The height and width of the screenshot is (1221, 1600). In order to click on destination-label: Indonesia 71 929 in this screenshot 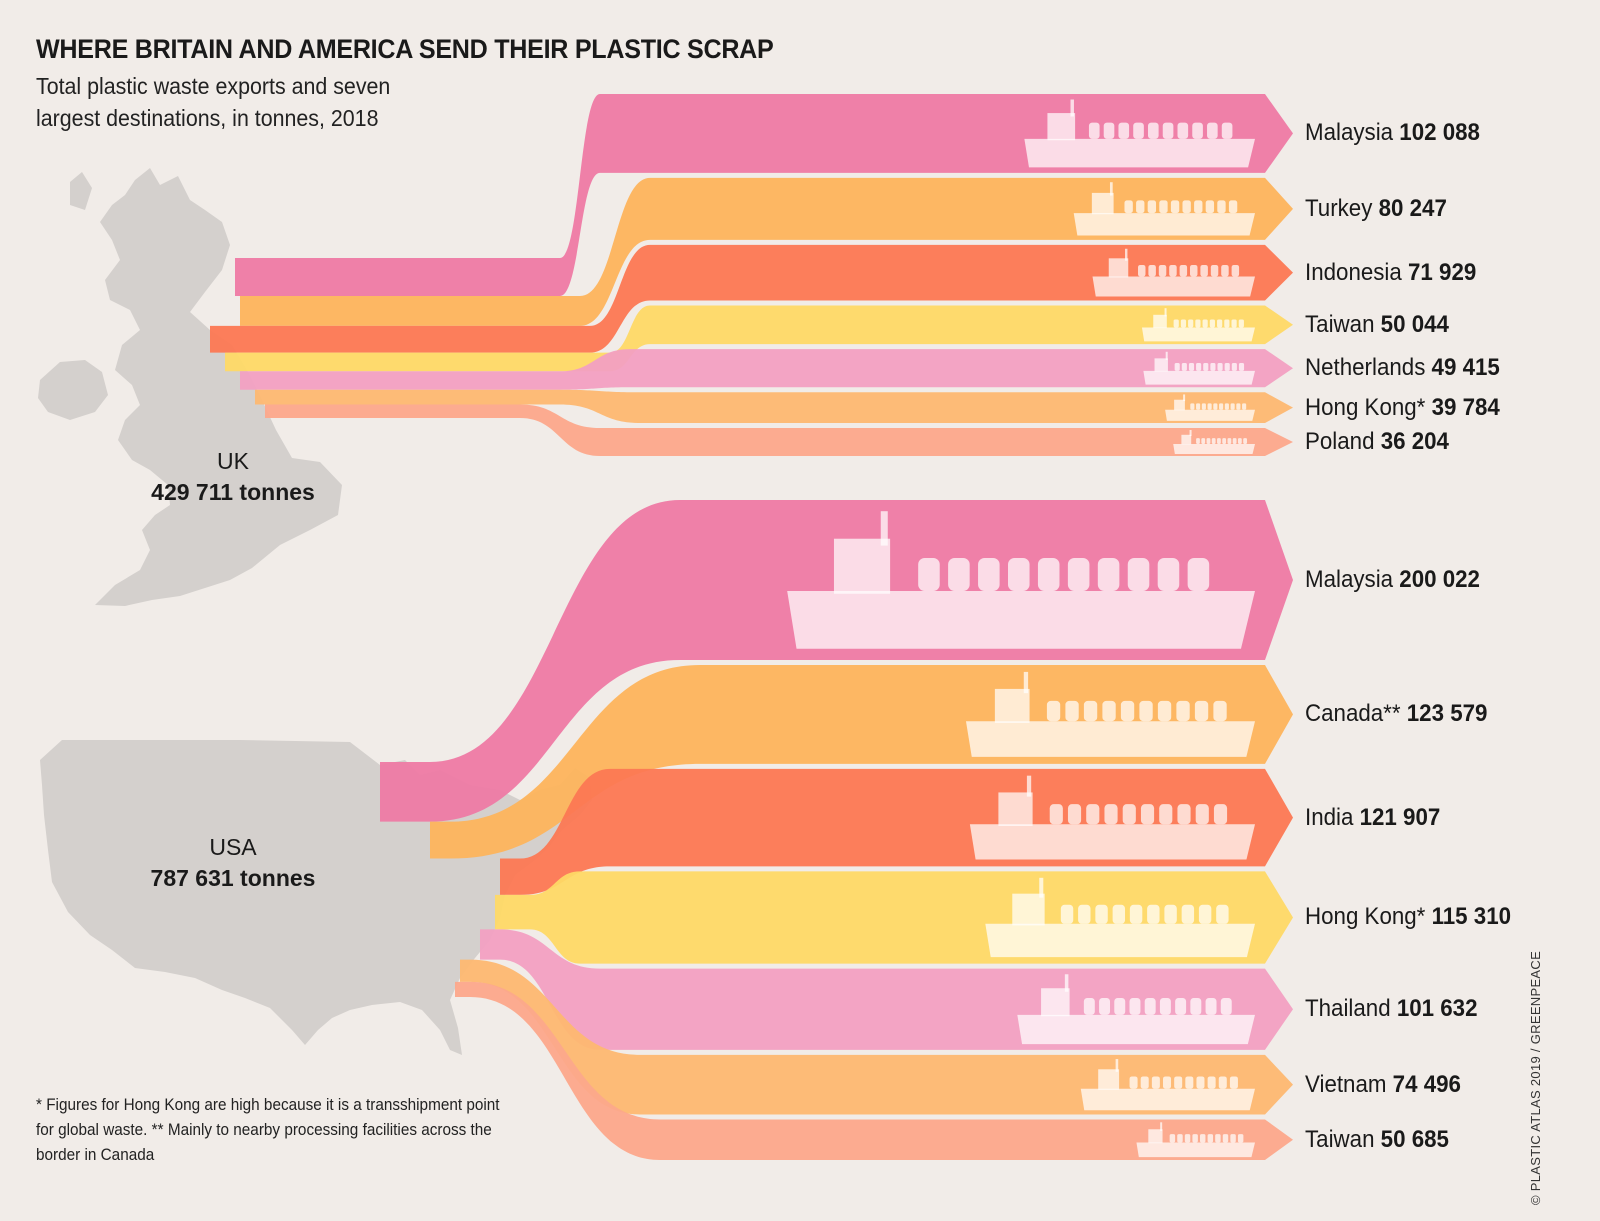, I will do `click(1390, 273)`.